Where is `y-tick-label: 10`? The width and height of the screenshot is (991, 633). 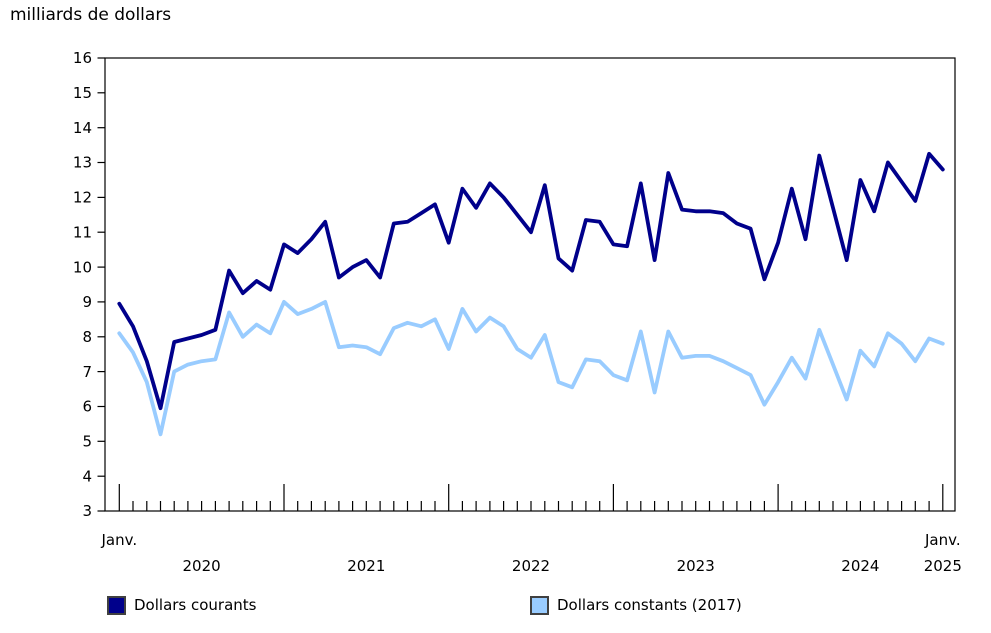
y-tick-label: 10 is located at coordinates (82, 267).